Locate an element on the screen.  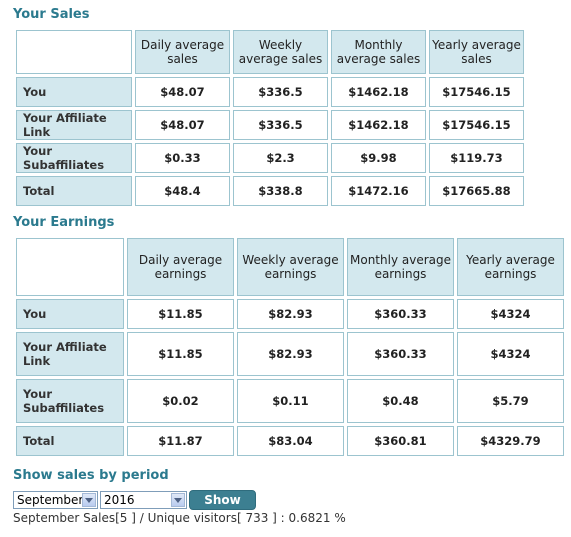
table-row: You $48.07 $336.5 $1462.18 $17546.15 is located at coordinates (270, 92).